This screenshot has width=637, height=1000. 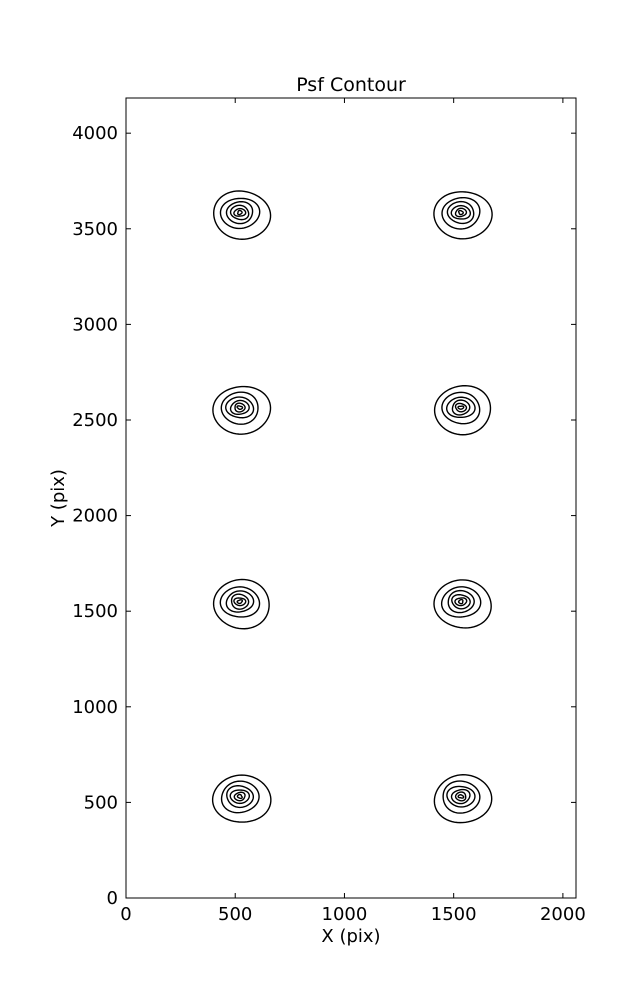 What do you see at coordinates (351, 85) in the screenshot?
I see `plot-title: Psf Contour` at bounding box center [351, 85].